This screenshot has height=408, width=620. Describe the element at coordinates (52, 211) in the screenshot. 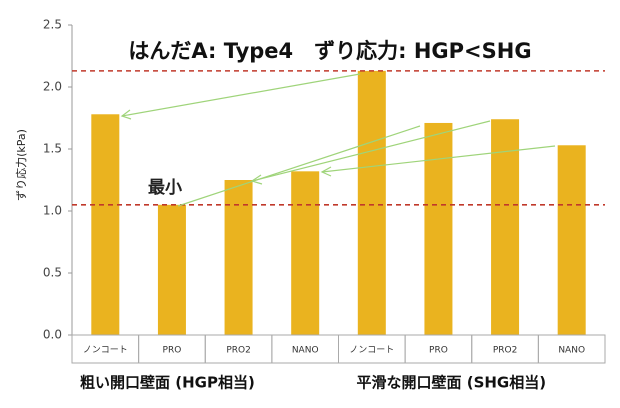

I see `y-tick-label: 1.0` at that location.